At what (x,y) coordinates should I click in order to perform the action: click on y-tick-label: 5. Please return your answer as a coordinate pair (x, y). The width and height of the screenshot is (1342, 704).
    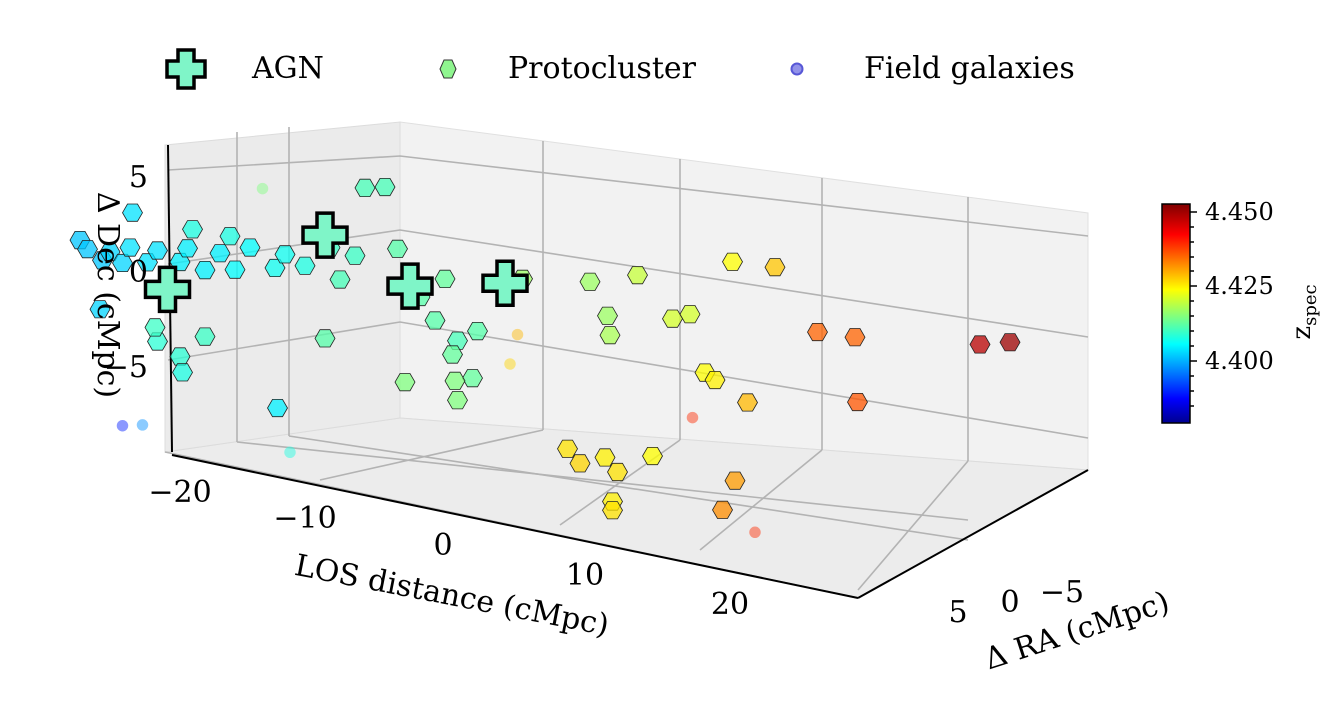
    Looking at the image, I should click on (957, 612).